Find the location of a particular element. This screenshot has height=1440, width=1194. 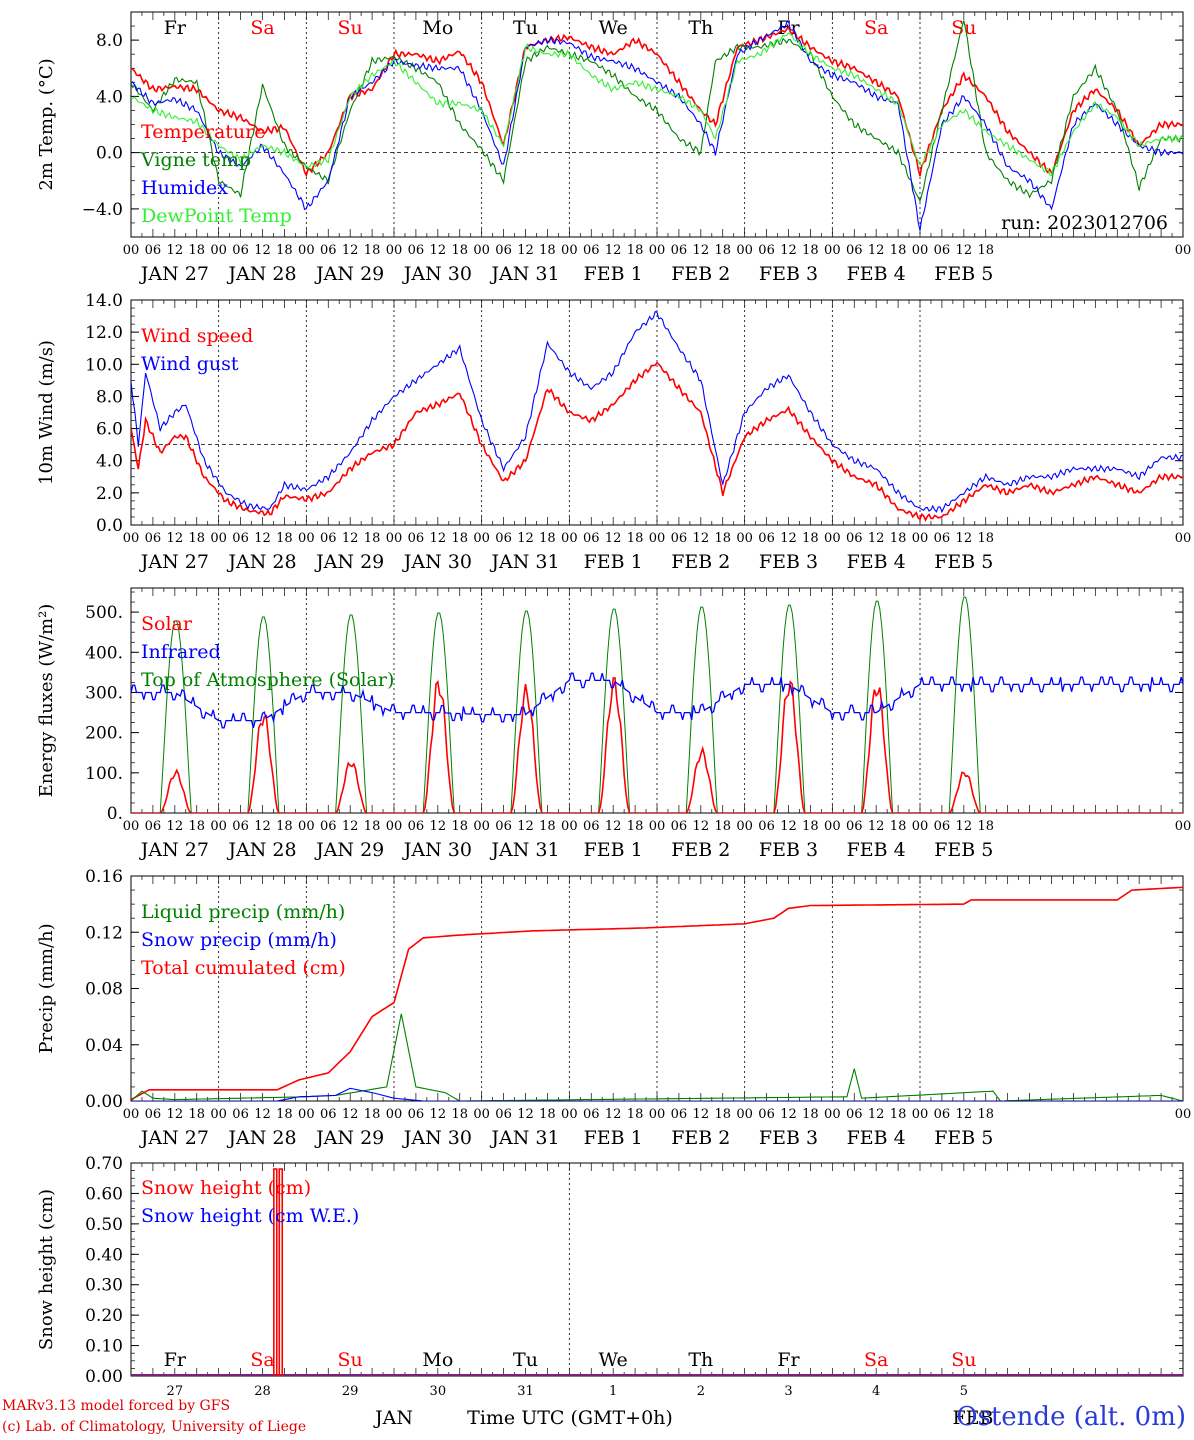

day-number-label: 2 is located at coordinates (701, 1391).